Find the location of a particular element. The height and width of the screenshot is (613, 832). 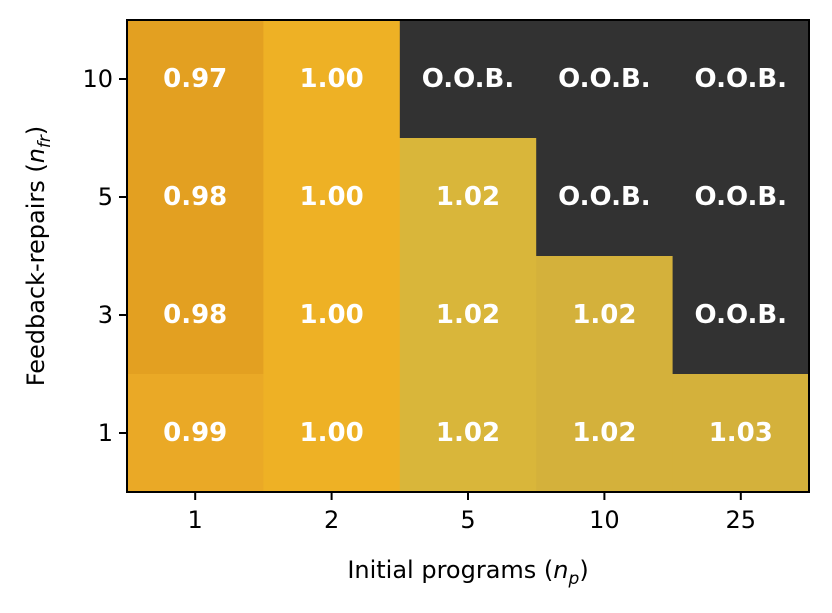

x-tick-label: 10 is located at coordinates (604, 520).